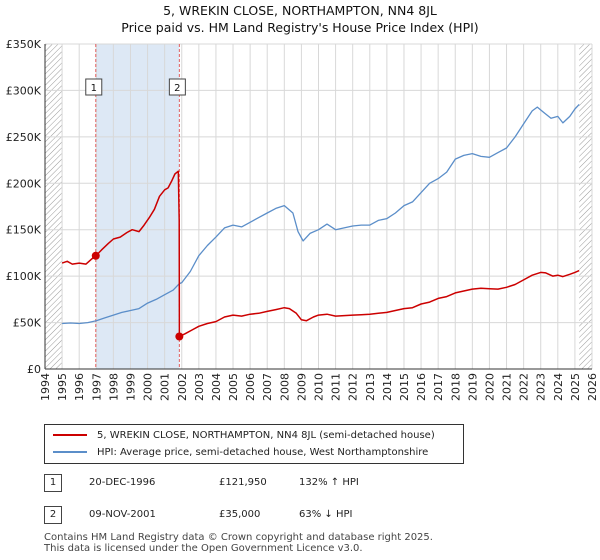 The width and height of the screenshot is (600, 560). Describe the element at coordinates (62, 387) in the screenshot. I see `x-tick-label: 1995` at that location.